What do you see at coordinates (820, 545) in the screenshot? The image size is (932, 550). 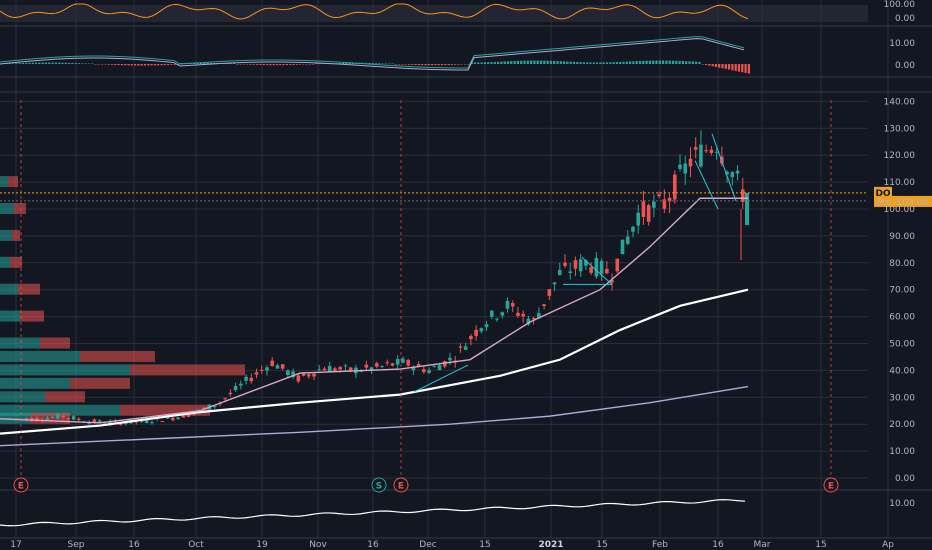 I see `time-tick-label: 15` at bounding box center [820, 545].